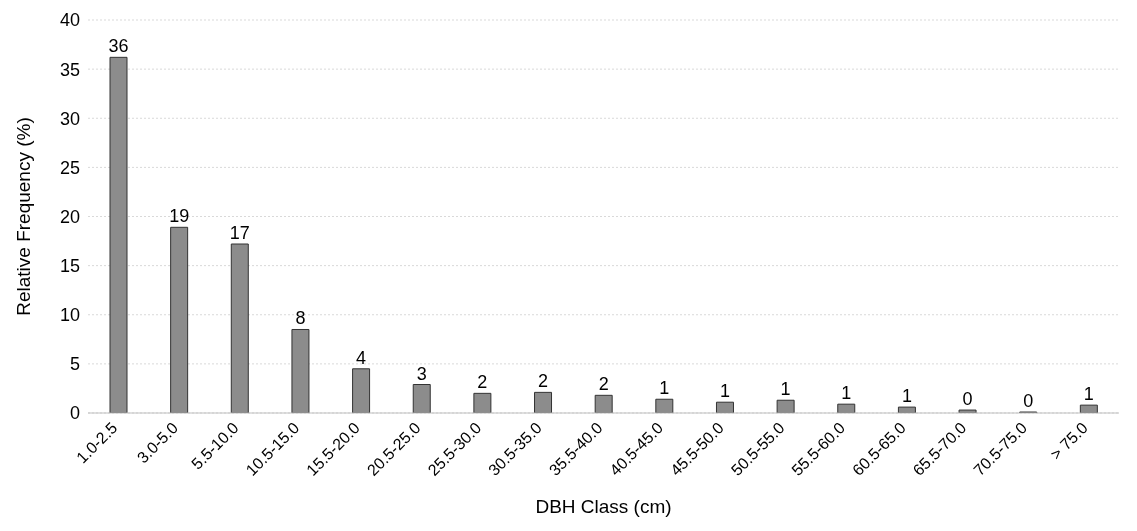 The width and height of the screenshot is (1137, 531). I want to click on y-tick-label: 40, so click(69, 20).